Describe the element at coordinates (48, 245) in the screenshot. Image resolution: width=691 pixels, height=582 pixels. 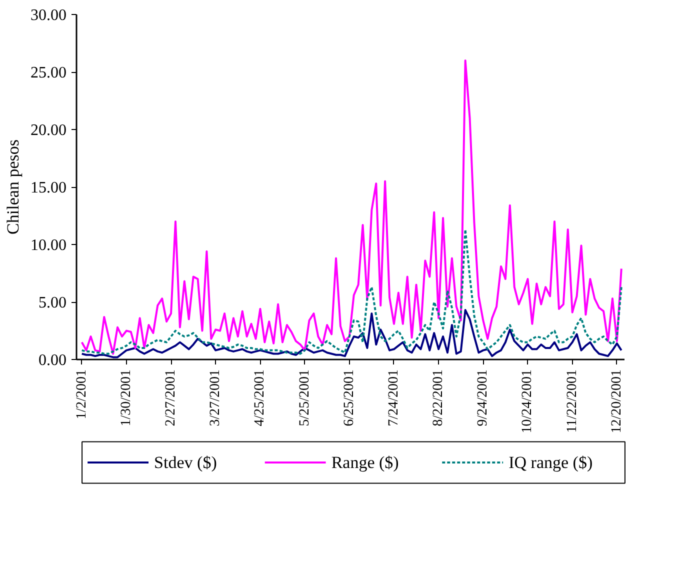
I see `y-tick-label: 10.00` at that location.